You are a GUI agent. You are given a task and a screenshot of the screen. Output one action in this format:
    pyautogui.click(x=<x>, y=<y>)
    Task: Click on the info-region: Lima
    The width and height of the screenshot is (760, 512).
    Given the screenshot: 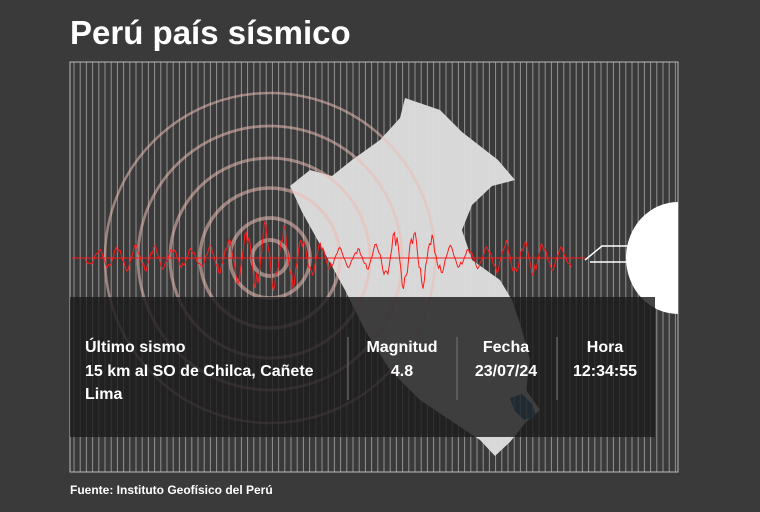 What is the action you would take?
    pyautogui.click(x=103, y=394)
    